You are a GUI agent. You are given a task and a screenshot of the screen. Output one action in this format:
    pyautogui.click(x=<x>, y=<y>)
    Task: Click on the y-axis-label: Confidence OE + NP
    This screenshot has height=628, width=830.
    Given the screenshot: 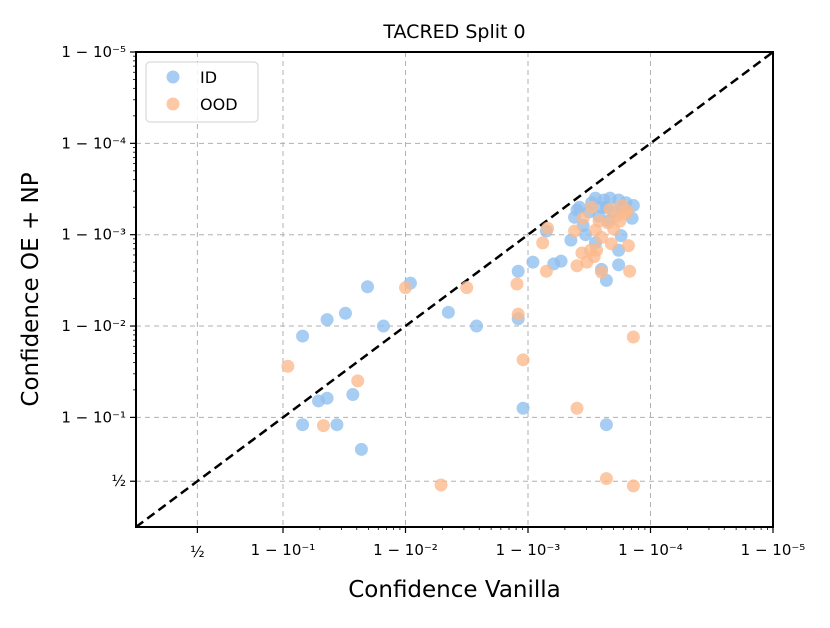 What is the action you would take?
    pyautogui.click(x=31, y=289)
    